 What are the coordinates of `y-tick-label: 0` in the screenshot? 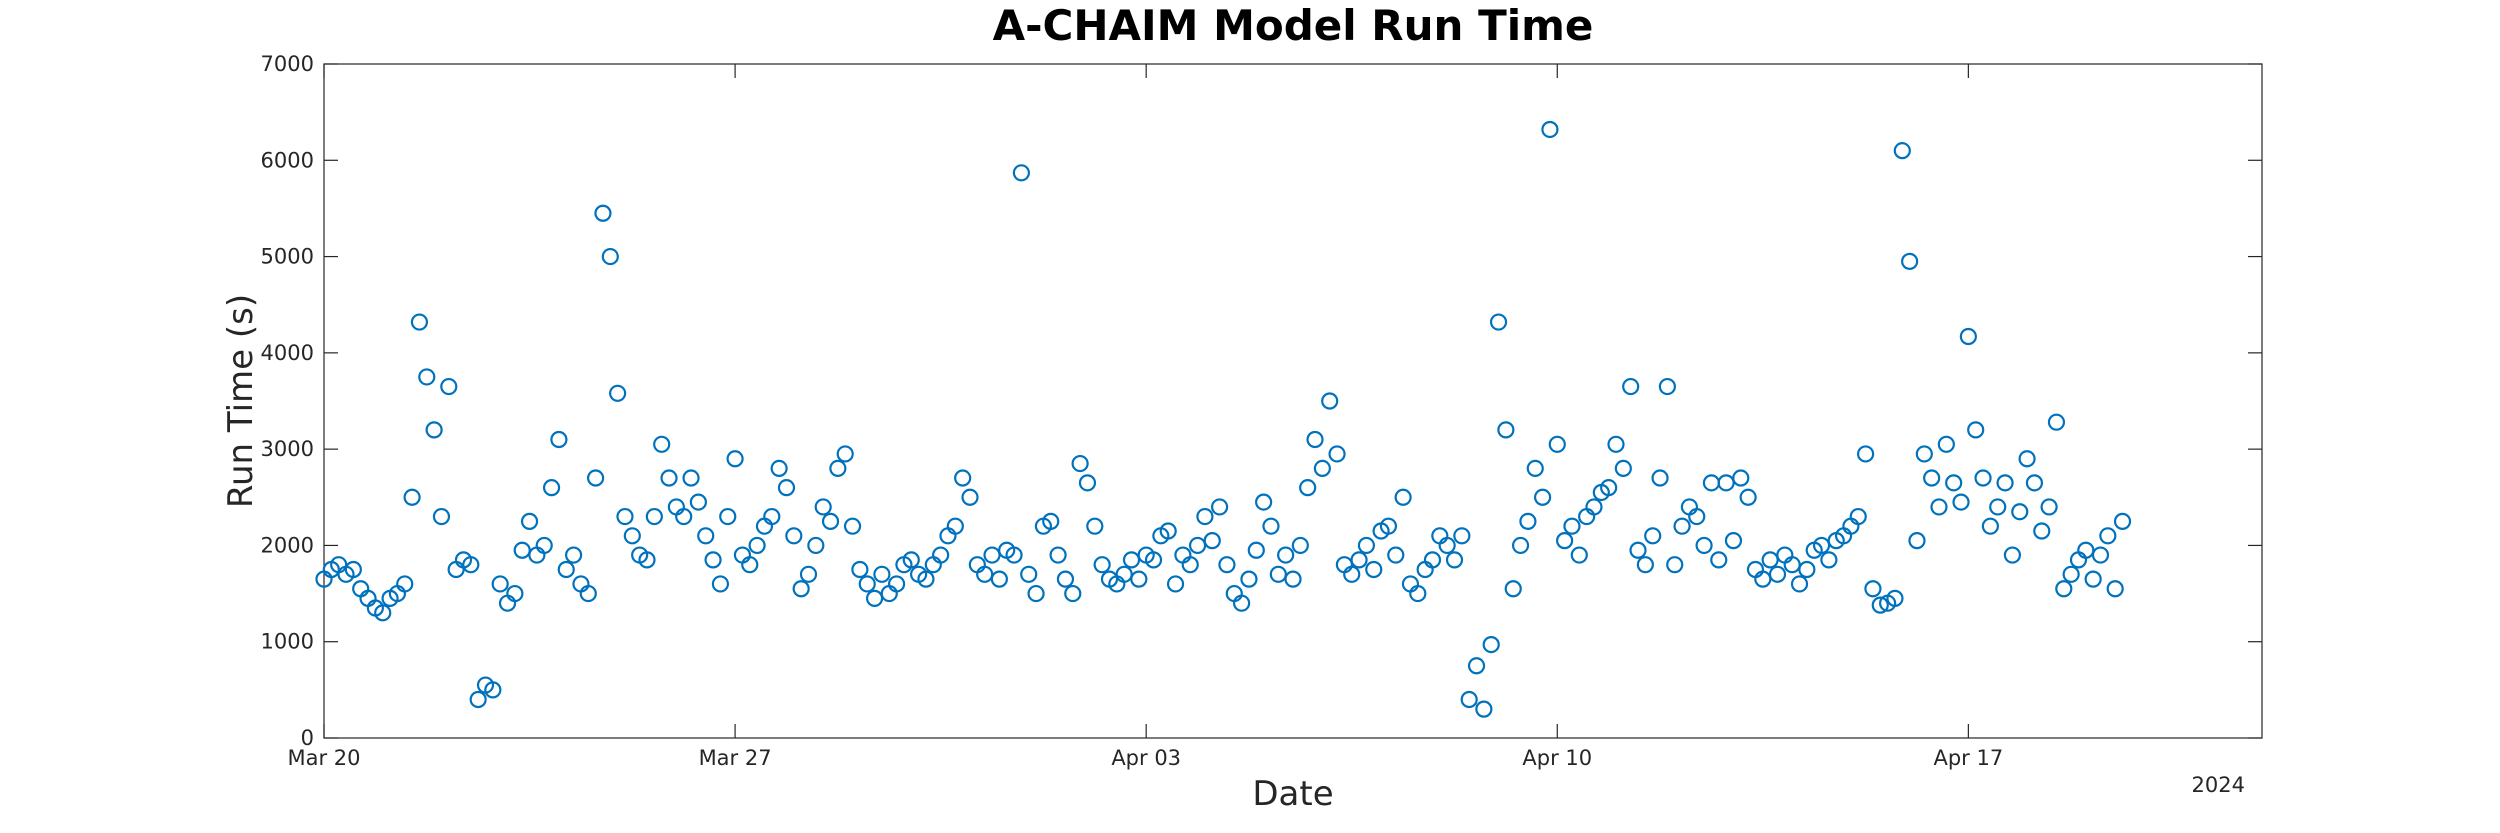 It's located at (307, 738).